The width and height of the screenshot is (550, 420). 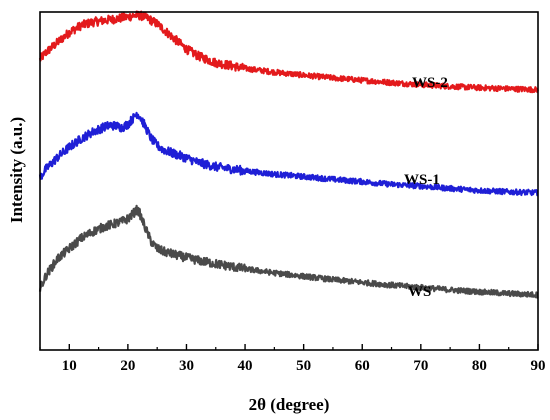 What do you see at coordinates (430, 83) in the screenshot?
I see `series-label-ws-2: WS-2` at bounding box center [430, 83].